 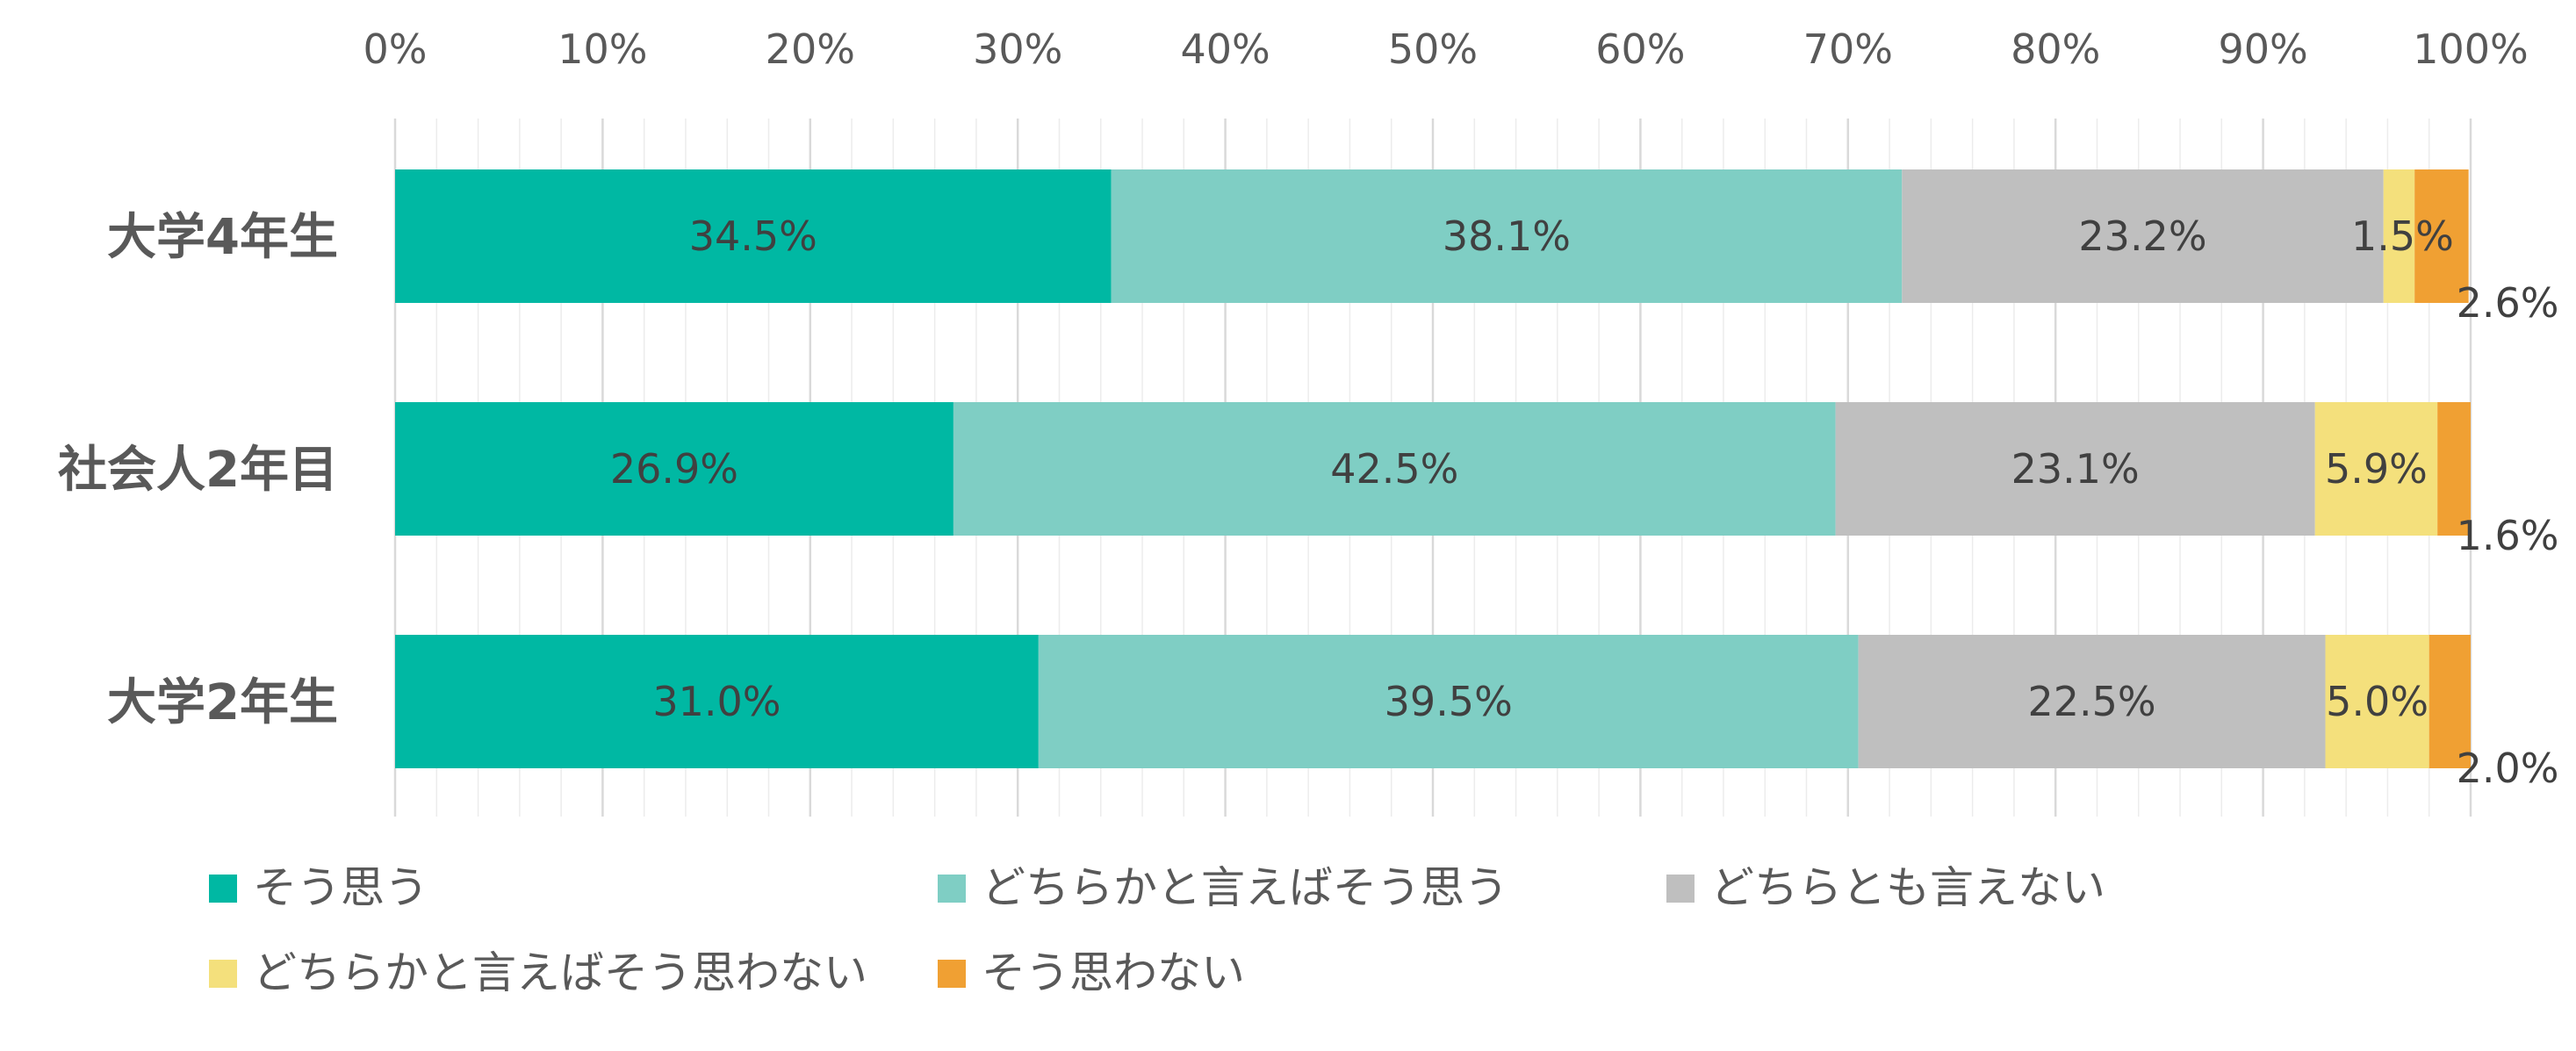 What do you see at coordinates (2055, 49) in the screenshot?
I see `x-tick-label: 80%` at bounding box center [2055, 49].